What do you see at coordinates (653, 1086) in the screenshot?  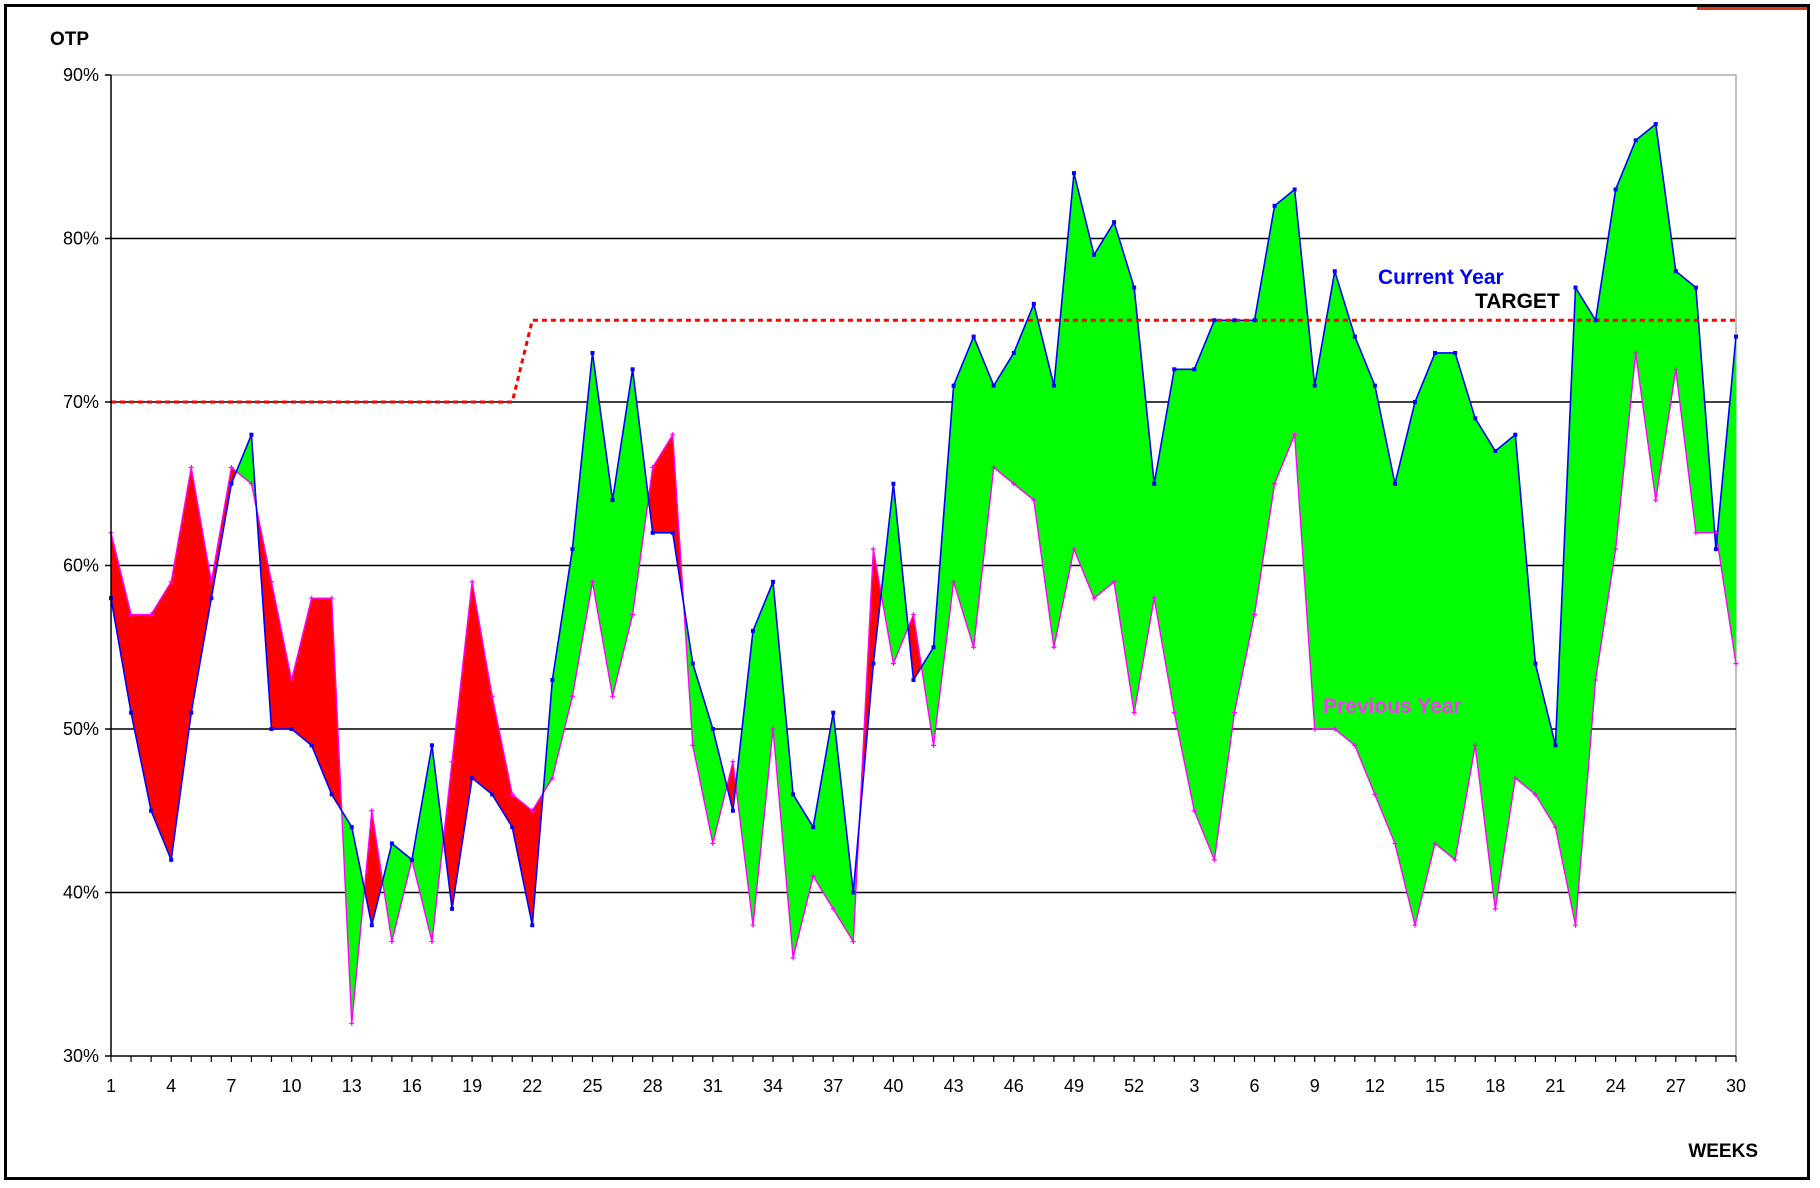 I see `x-tick-label: 28` at bounding box center [653, 1086].